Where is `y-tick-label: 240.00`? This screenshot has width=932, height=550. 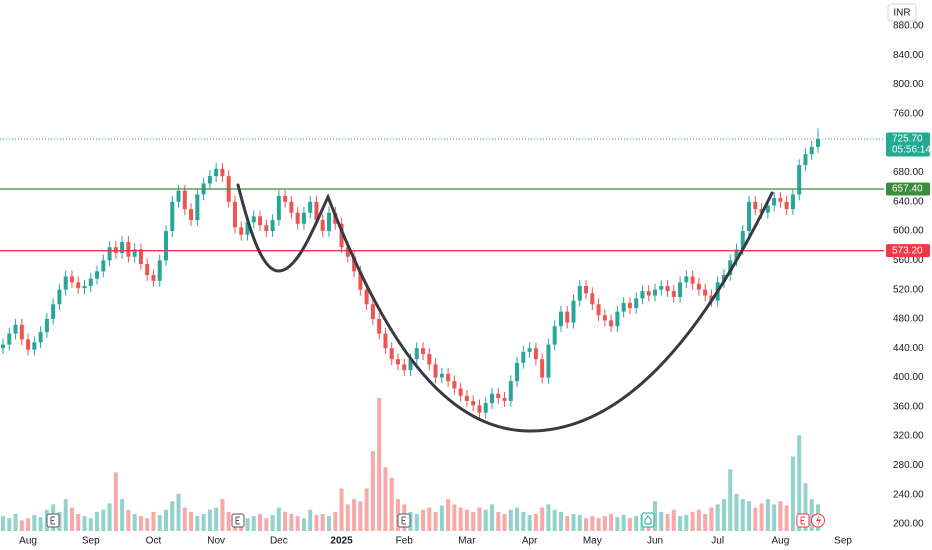
y-tick-label: 240.00 is located at coordinates (908, 494).